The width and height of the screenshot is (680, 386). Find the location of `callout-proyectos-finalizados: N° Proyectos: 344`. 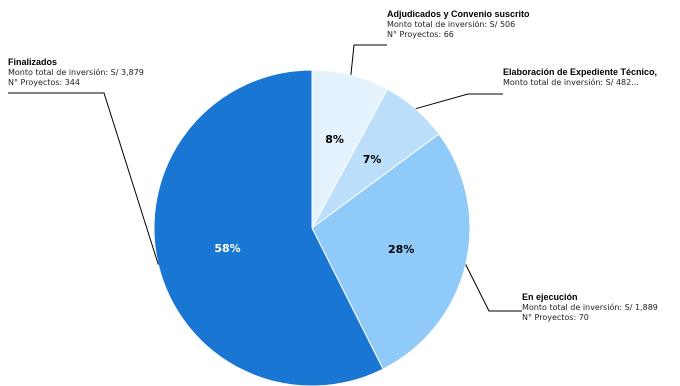

callout-proyectos-finalizados: N° Proyectos: 344 is located at coordinates (44, 82).